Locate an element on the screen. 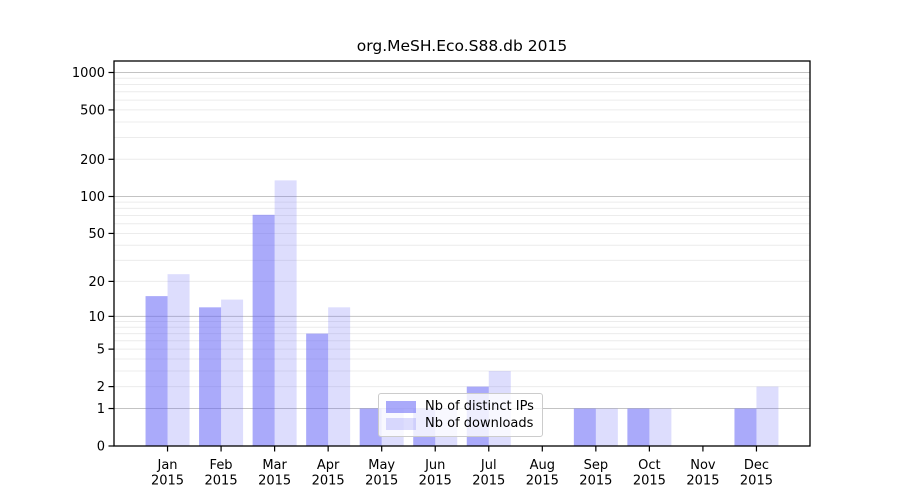 The width and height of the screenshot is (900, 500). x-tick-label: Jul 2015 is located at coordinates (488, 473).